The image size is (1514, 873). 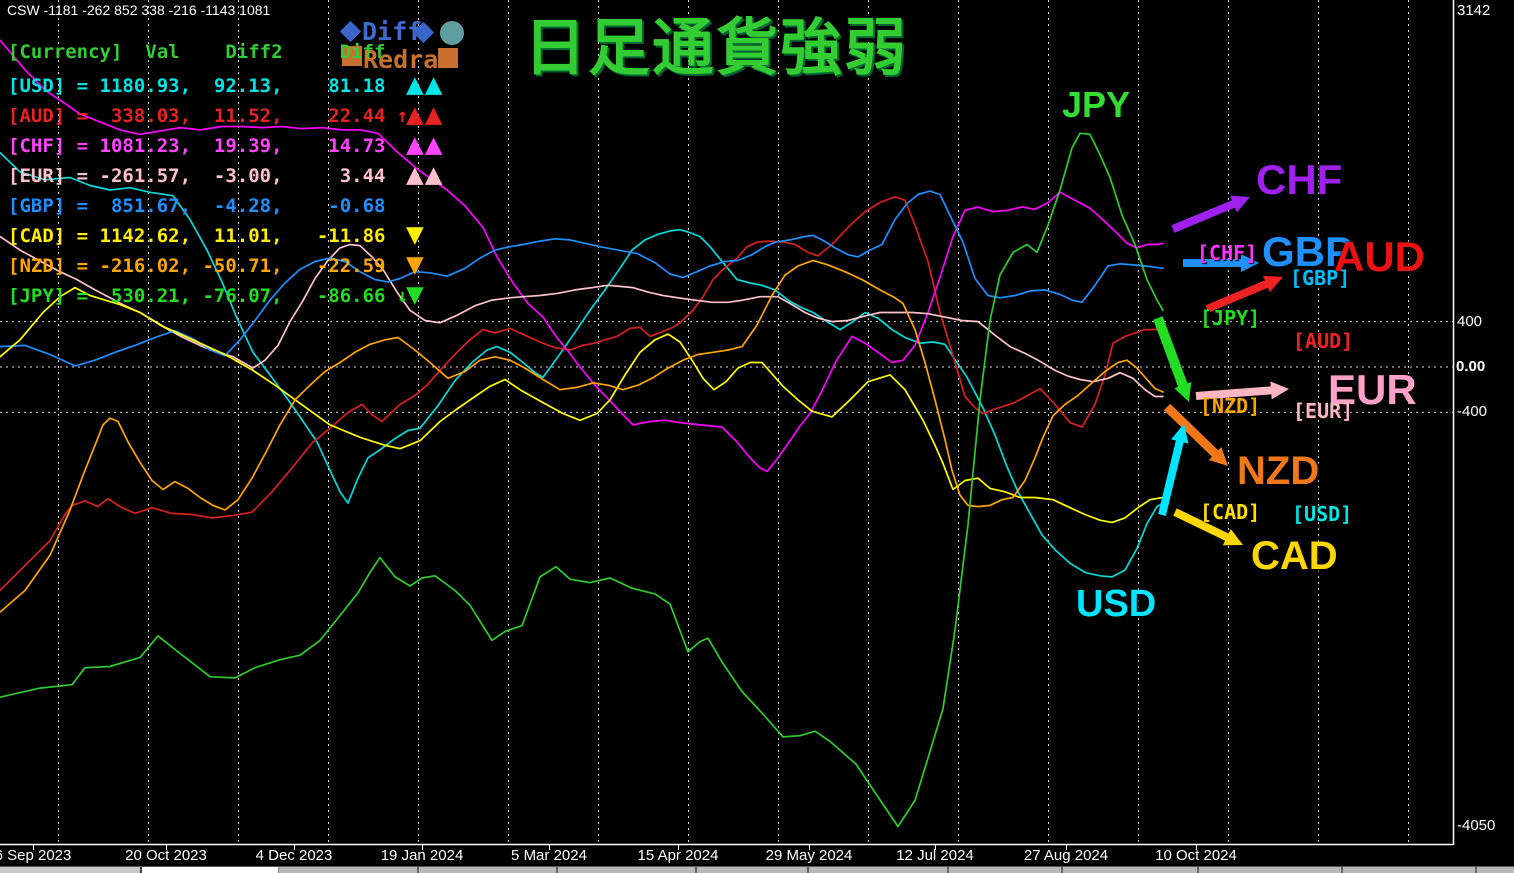 What do you see at coordinates (197, 146) in the screenshot?
I see `legend-row-text: [CHF] = 1081.23, 19.39, 14.73` at bounding box center [197, 146].